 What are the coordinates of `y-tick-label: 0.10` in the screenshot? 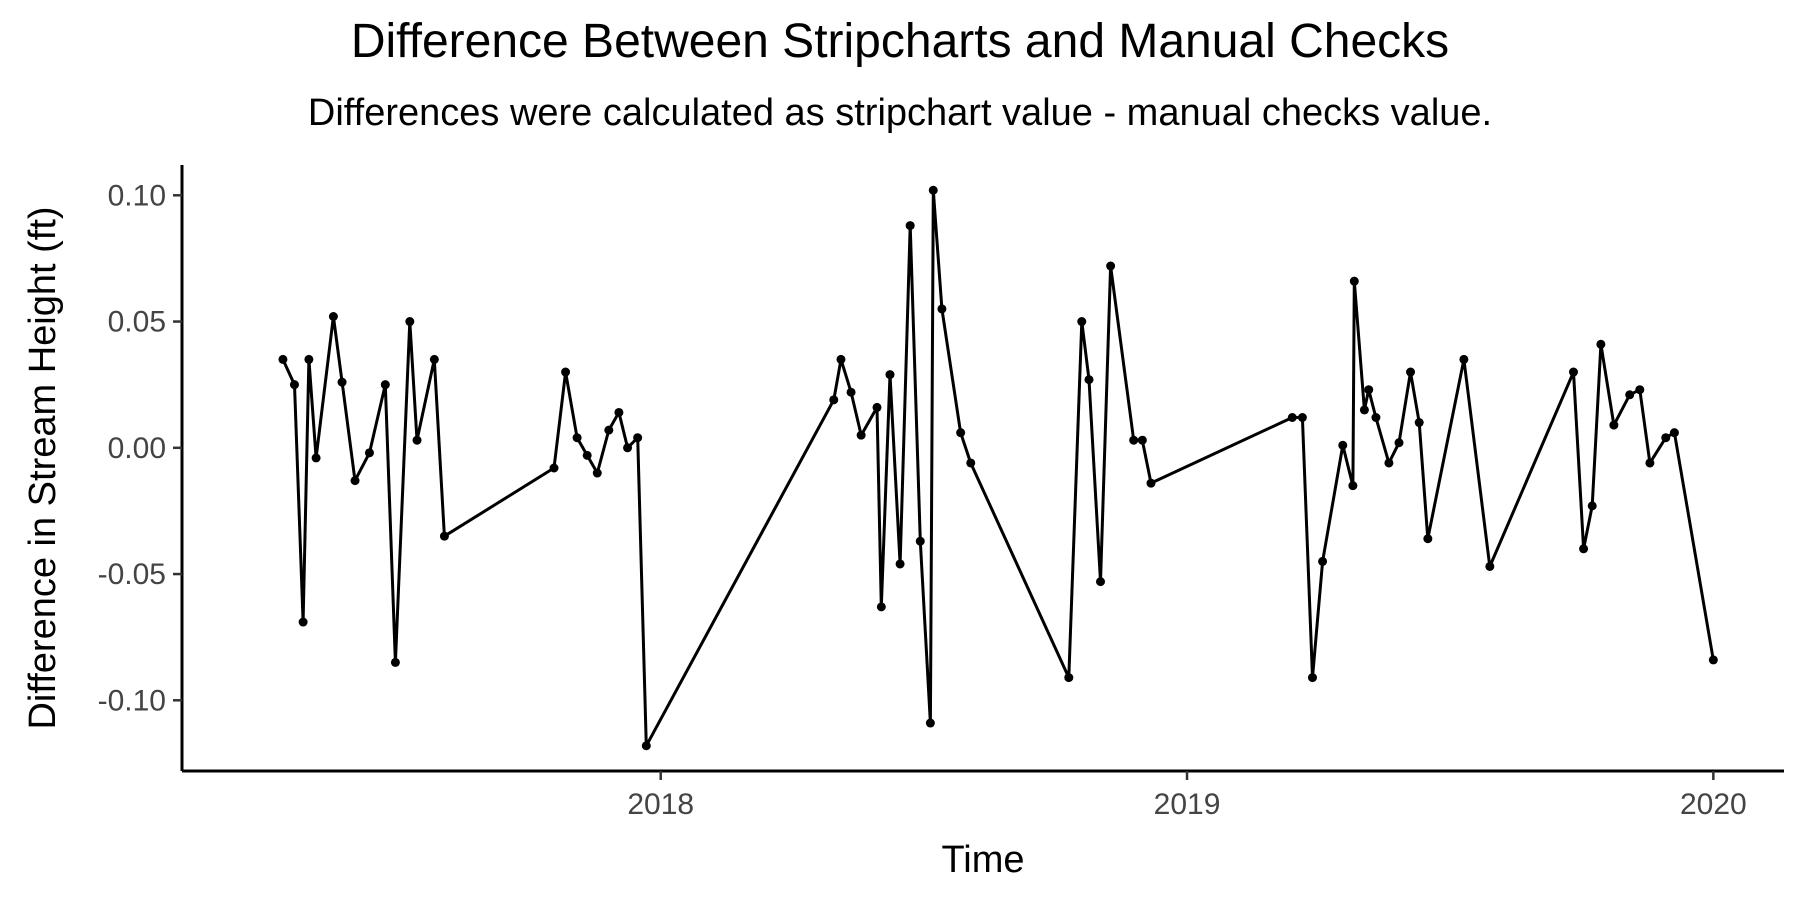 It's located at (137, 195).